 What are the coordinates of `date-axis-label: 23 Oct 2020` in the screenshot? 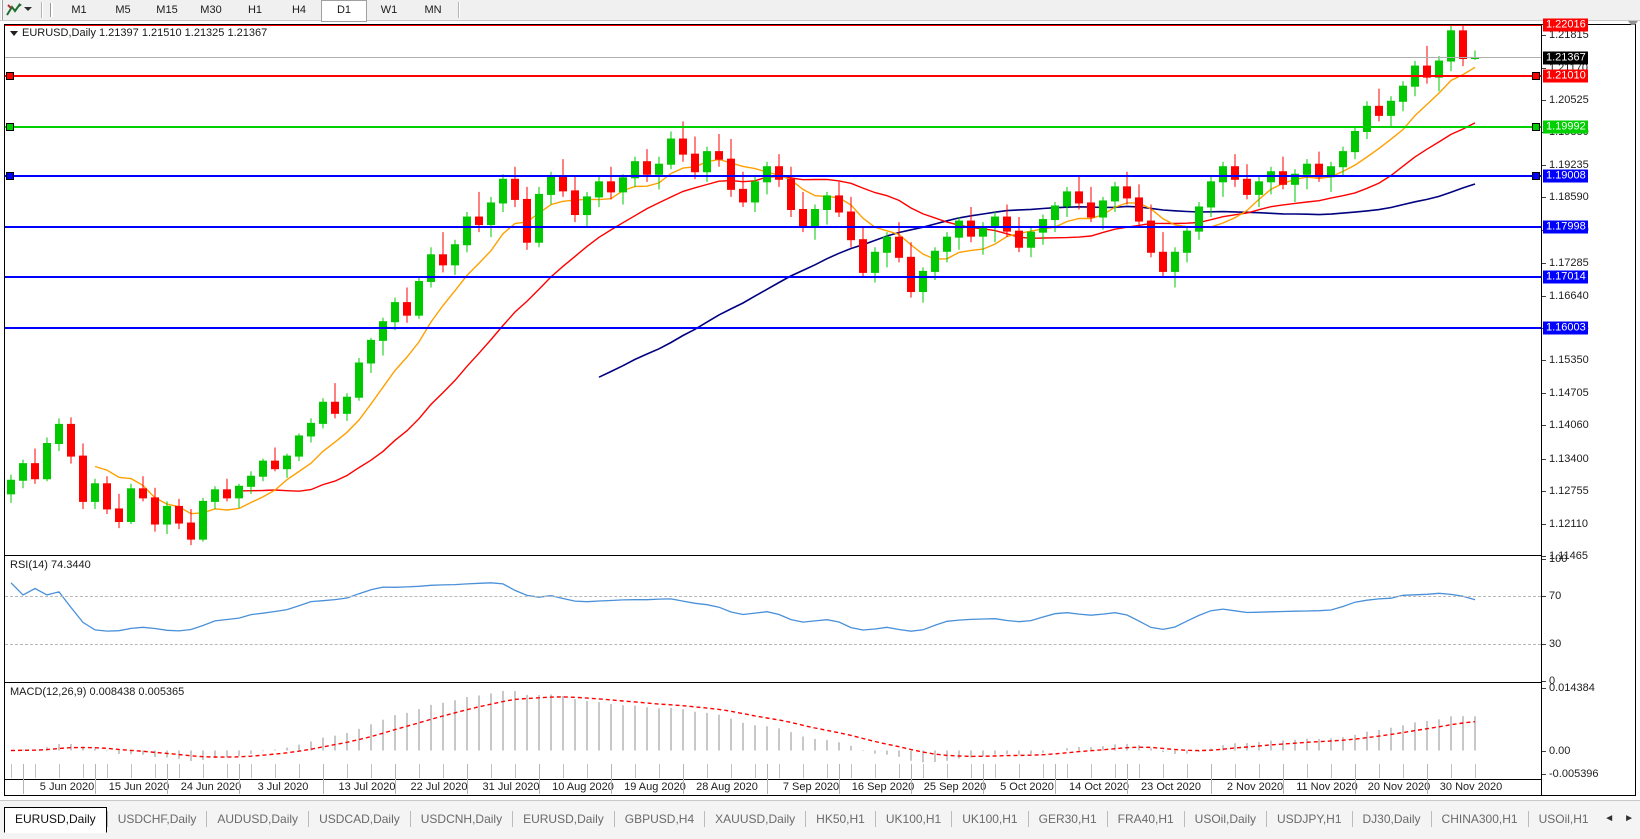 It's located at (1171, 787).